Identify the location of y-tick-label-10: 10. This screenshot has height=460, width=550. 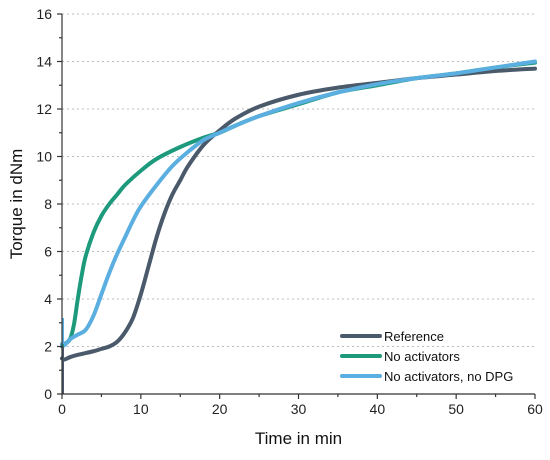
(44, 157).